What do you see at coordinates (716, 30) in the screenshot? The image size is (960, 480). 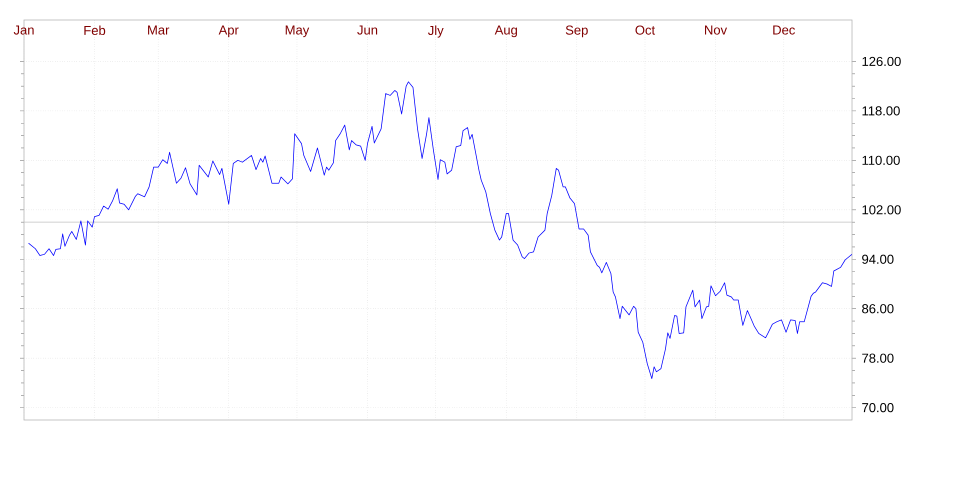 I see `x-tick-label: Nov` at bounding box center [716, 30].